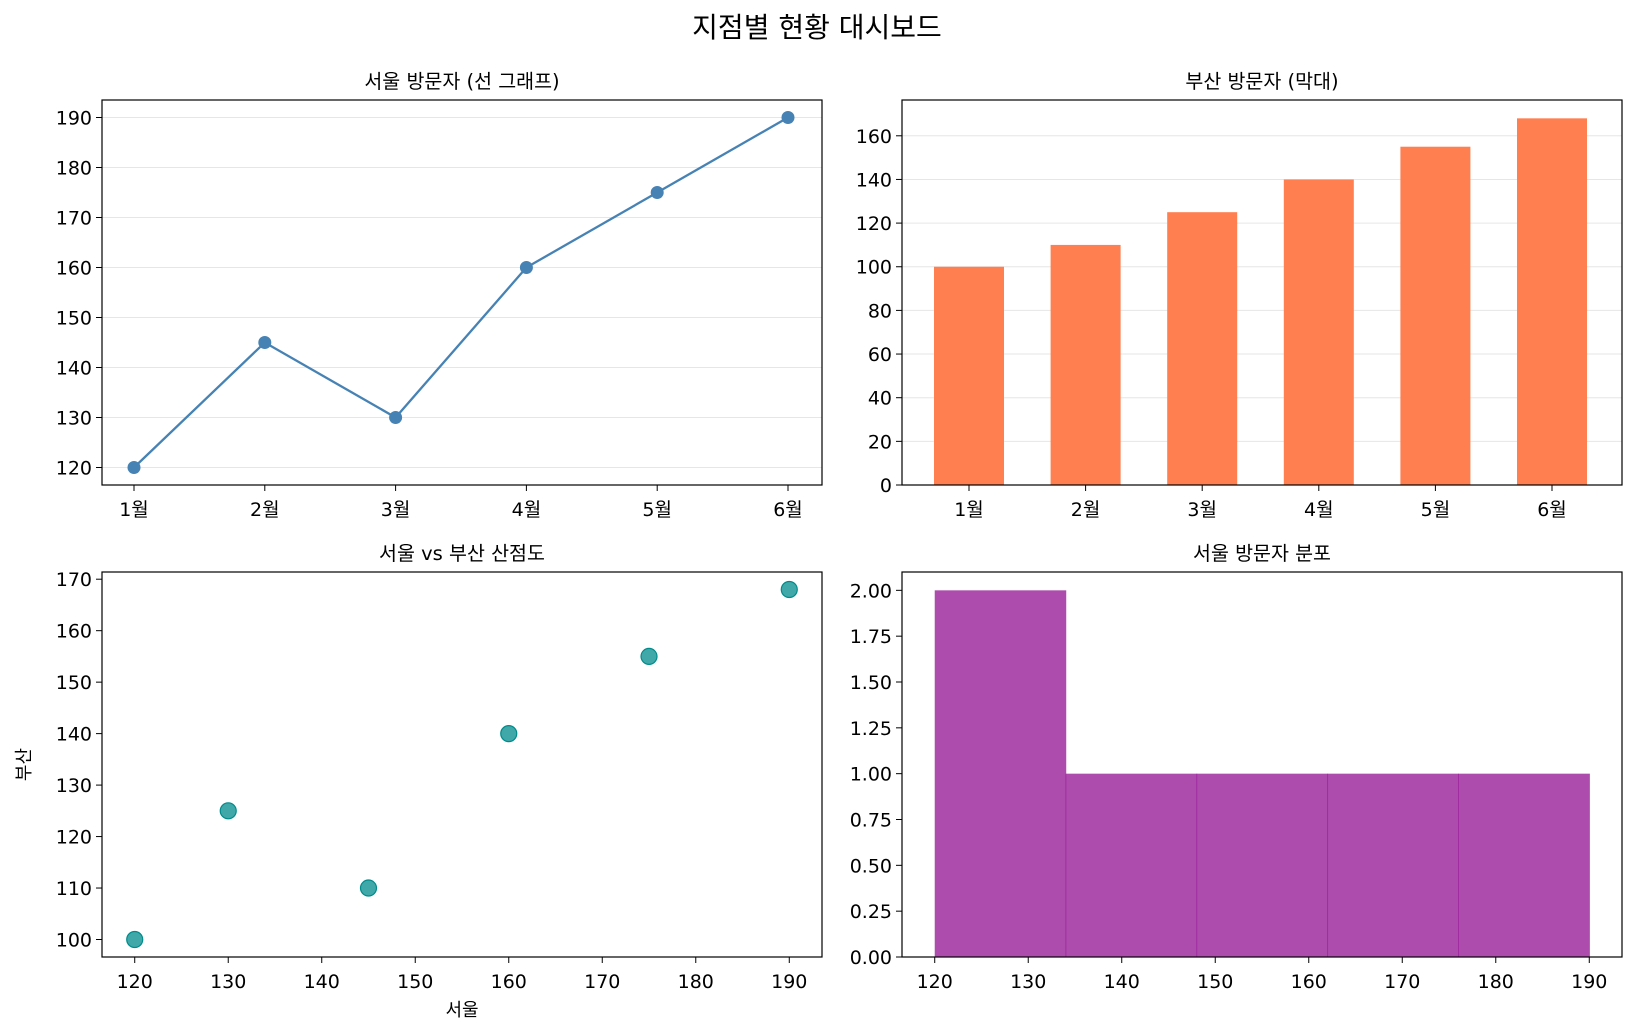 Image resolution: width=1634 pixels, height=1036 pixels. I want to click on bar-chart-ytick-label: 80, so click(880, 311).